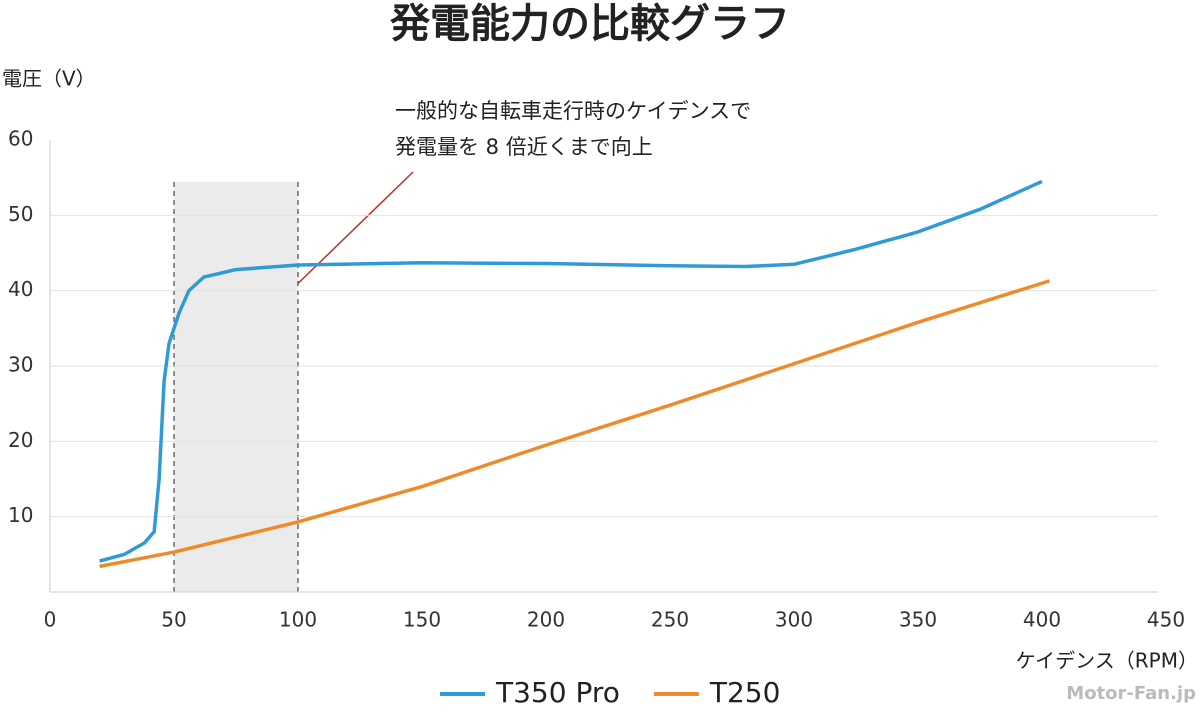 The image size is (1200, 715). Describe the element at coordinates (670, 620) in the screenshot. I see `x-tick-label: 250` at that location.